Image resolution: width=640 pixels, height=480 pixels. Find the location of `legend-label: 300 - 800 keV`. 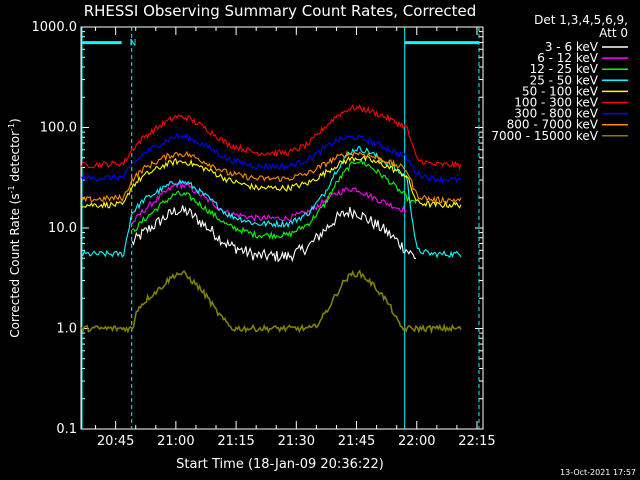

legend-label: 300 - 800 keV is located at coordinates (556, 114).